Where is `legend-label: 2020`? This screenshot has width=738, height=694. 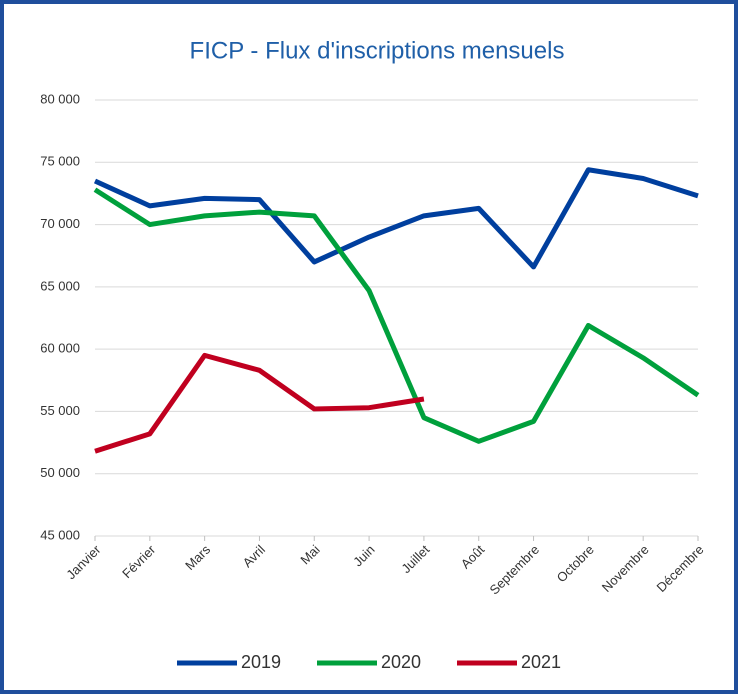
legend-label: 2020 is located at coordinates (401, 662).